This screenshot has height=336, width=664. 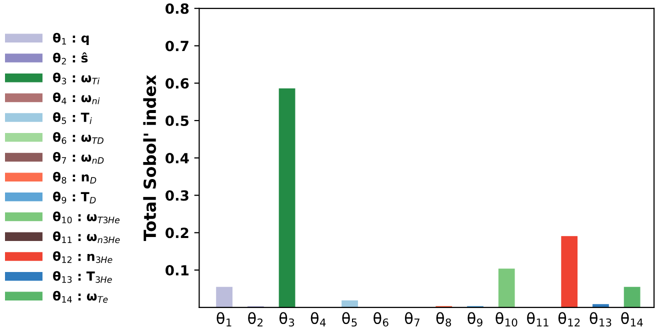 I want to click on legend-label: θ$_{8}$ : n$_{D}$, so click(x=74, y=178).